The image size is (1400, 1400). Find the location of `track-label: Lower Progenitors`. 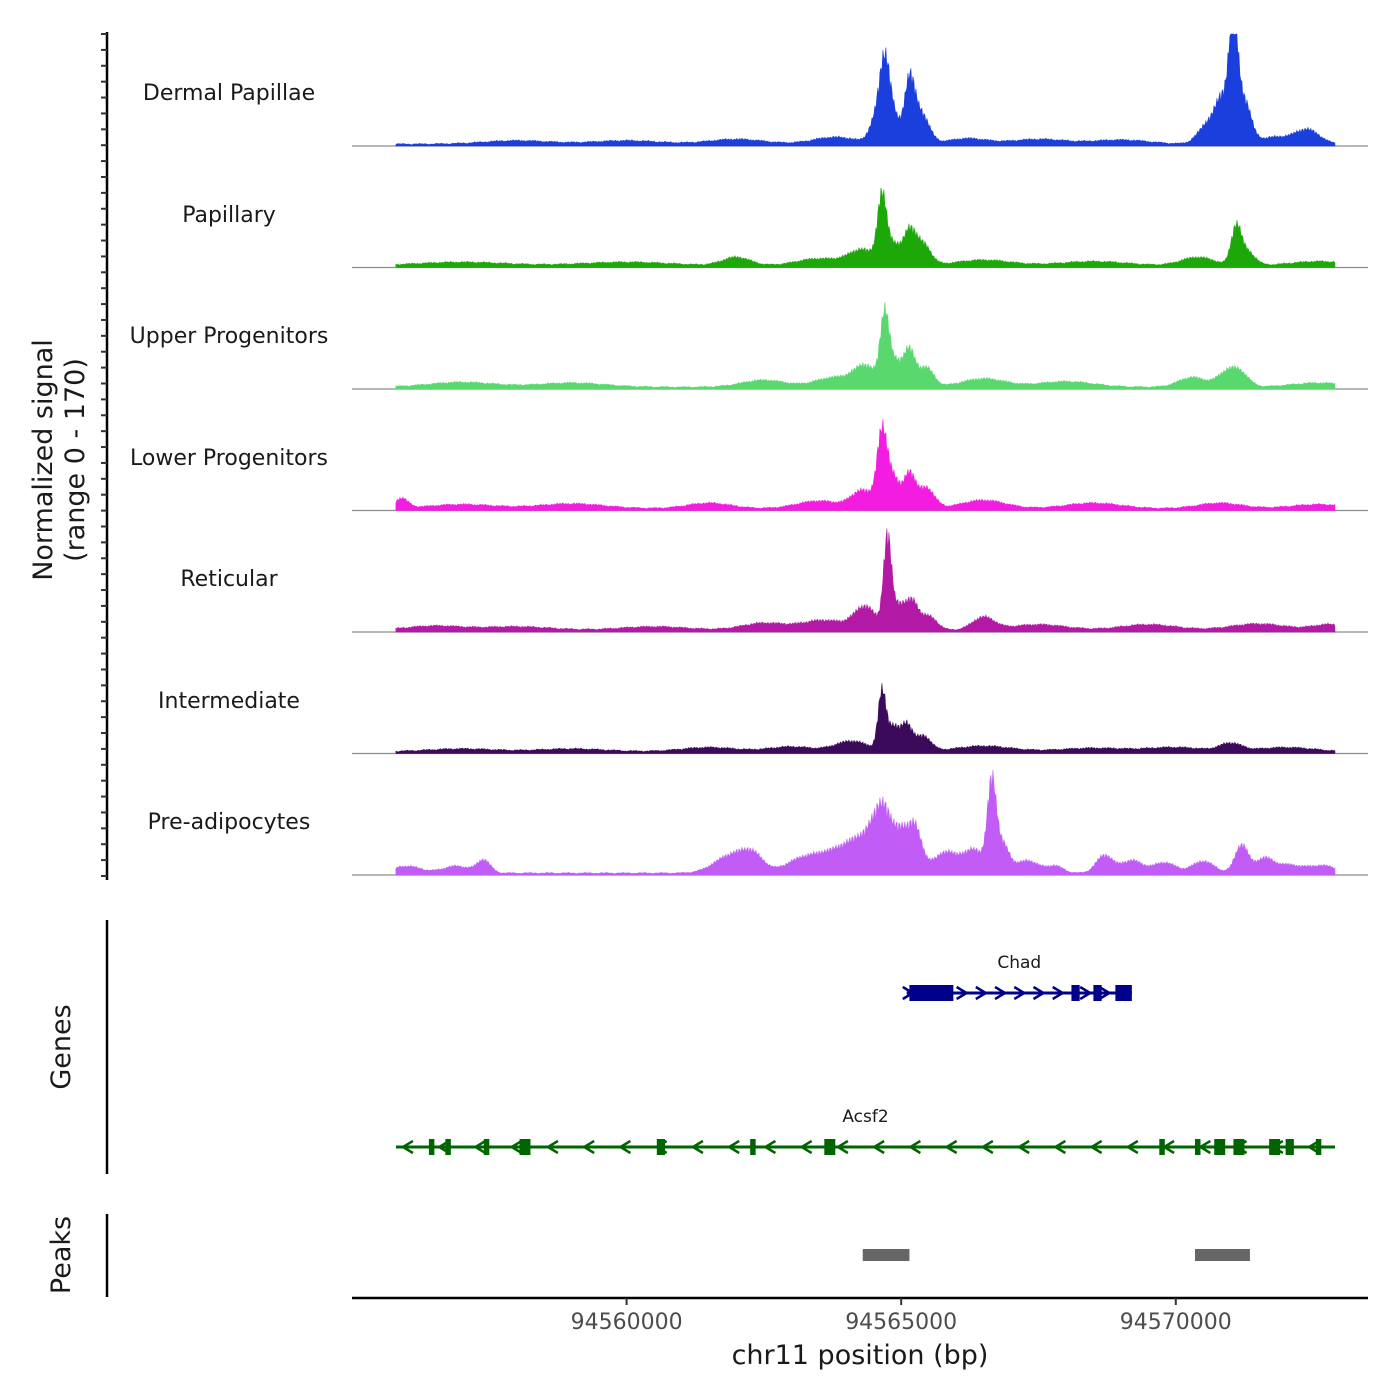

track-label: Lower Progenitors is located at coordinates (229, 458).